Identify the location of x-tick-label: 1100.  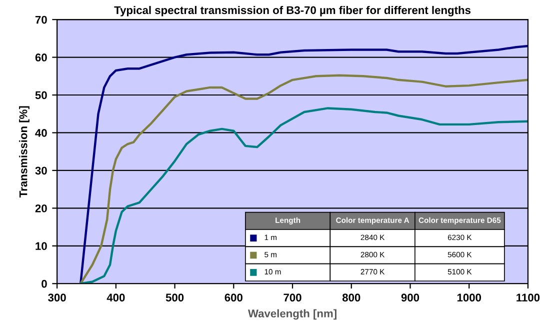
(528, 298).